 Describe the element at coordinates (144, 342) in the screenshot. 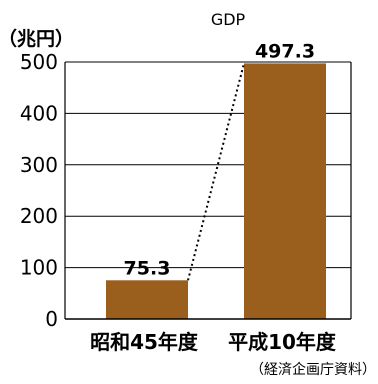

I see `x-category-label: 昭和45年度` at that location.